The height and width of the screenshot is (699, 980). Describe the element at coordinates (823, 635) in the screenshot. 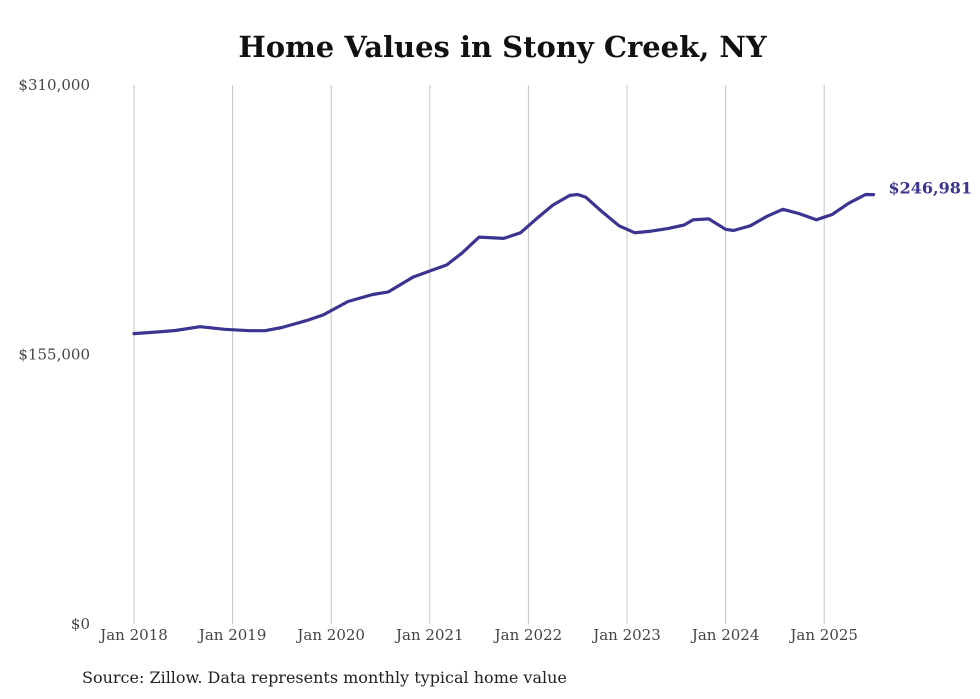

I see `x-tick-label: Jan 2025` at that location.